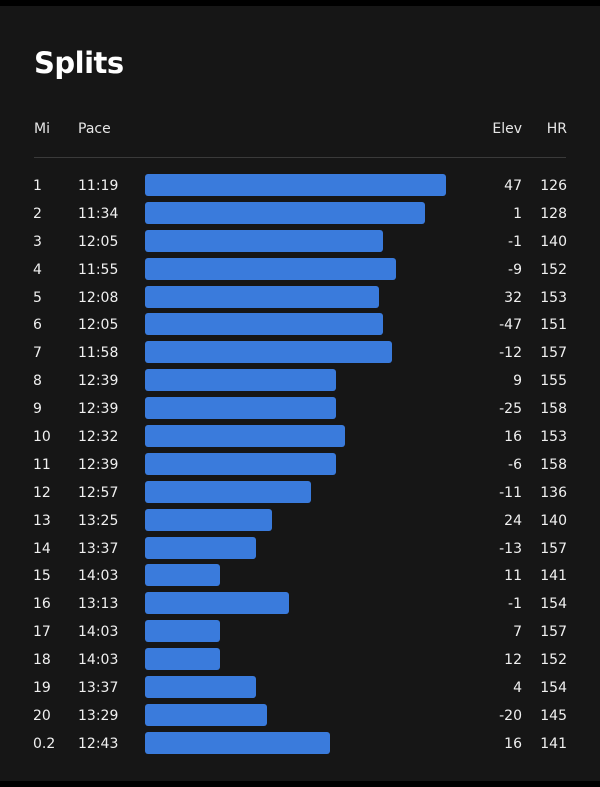  I want to click on split-row: 0.2 12:43 16 141, so click(300, 744).